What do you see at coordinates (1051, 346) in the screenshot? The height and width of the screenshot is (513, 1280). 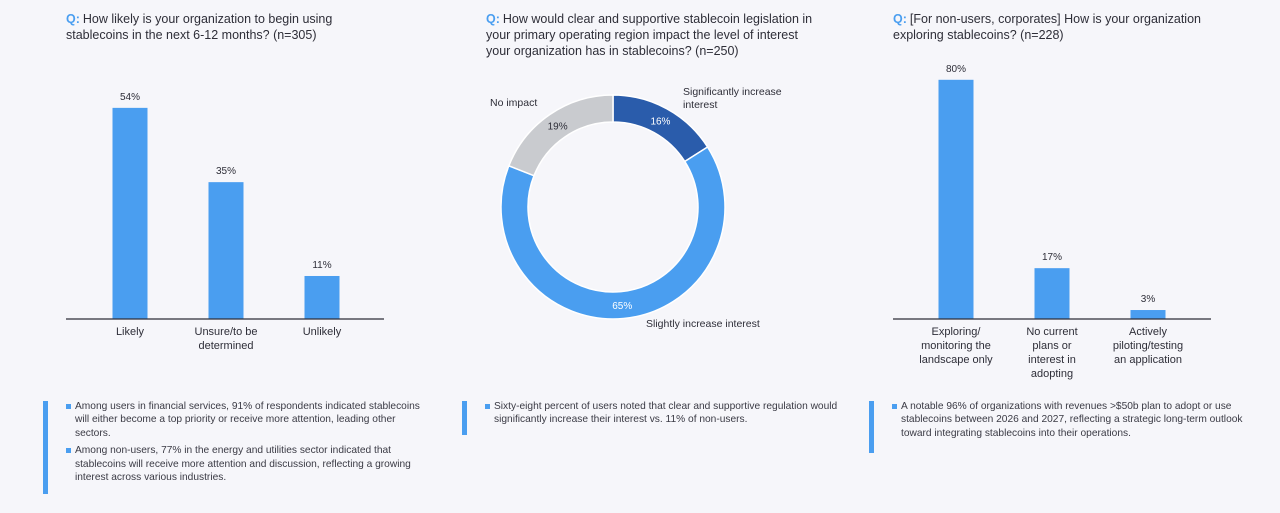 I see `x-tick-label: plans or` at bounding box center [1051, 346].